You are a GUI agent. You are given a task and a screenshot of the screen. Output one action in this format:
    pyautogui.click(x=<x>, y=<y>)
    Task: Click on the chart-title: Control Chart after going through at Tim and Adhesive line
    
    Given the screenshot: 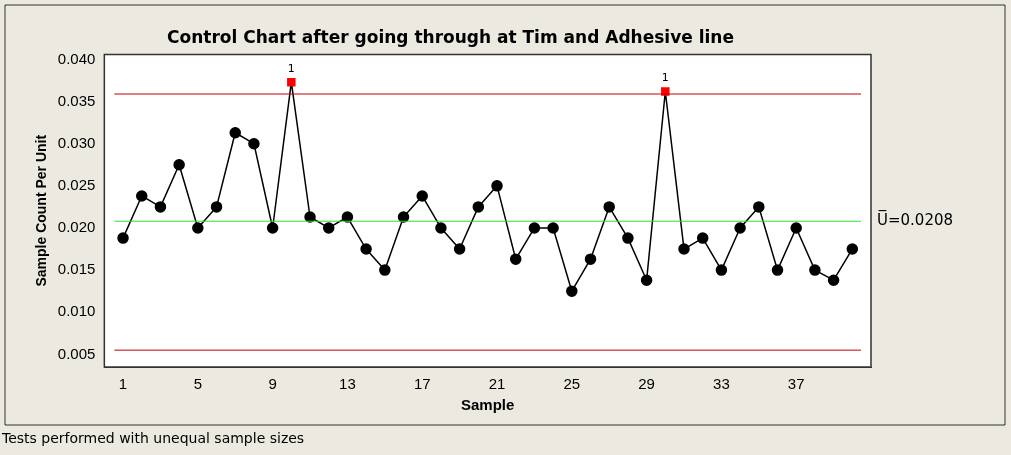 What is the action you would take?
    pyautogui.click(x=450, y=36)
    